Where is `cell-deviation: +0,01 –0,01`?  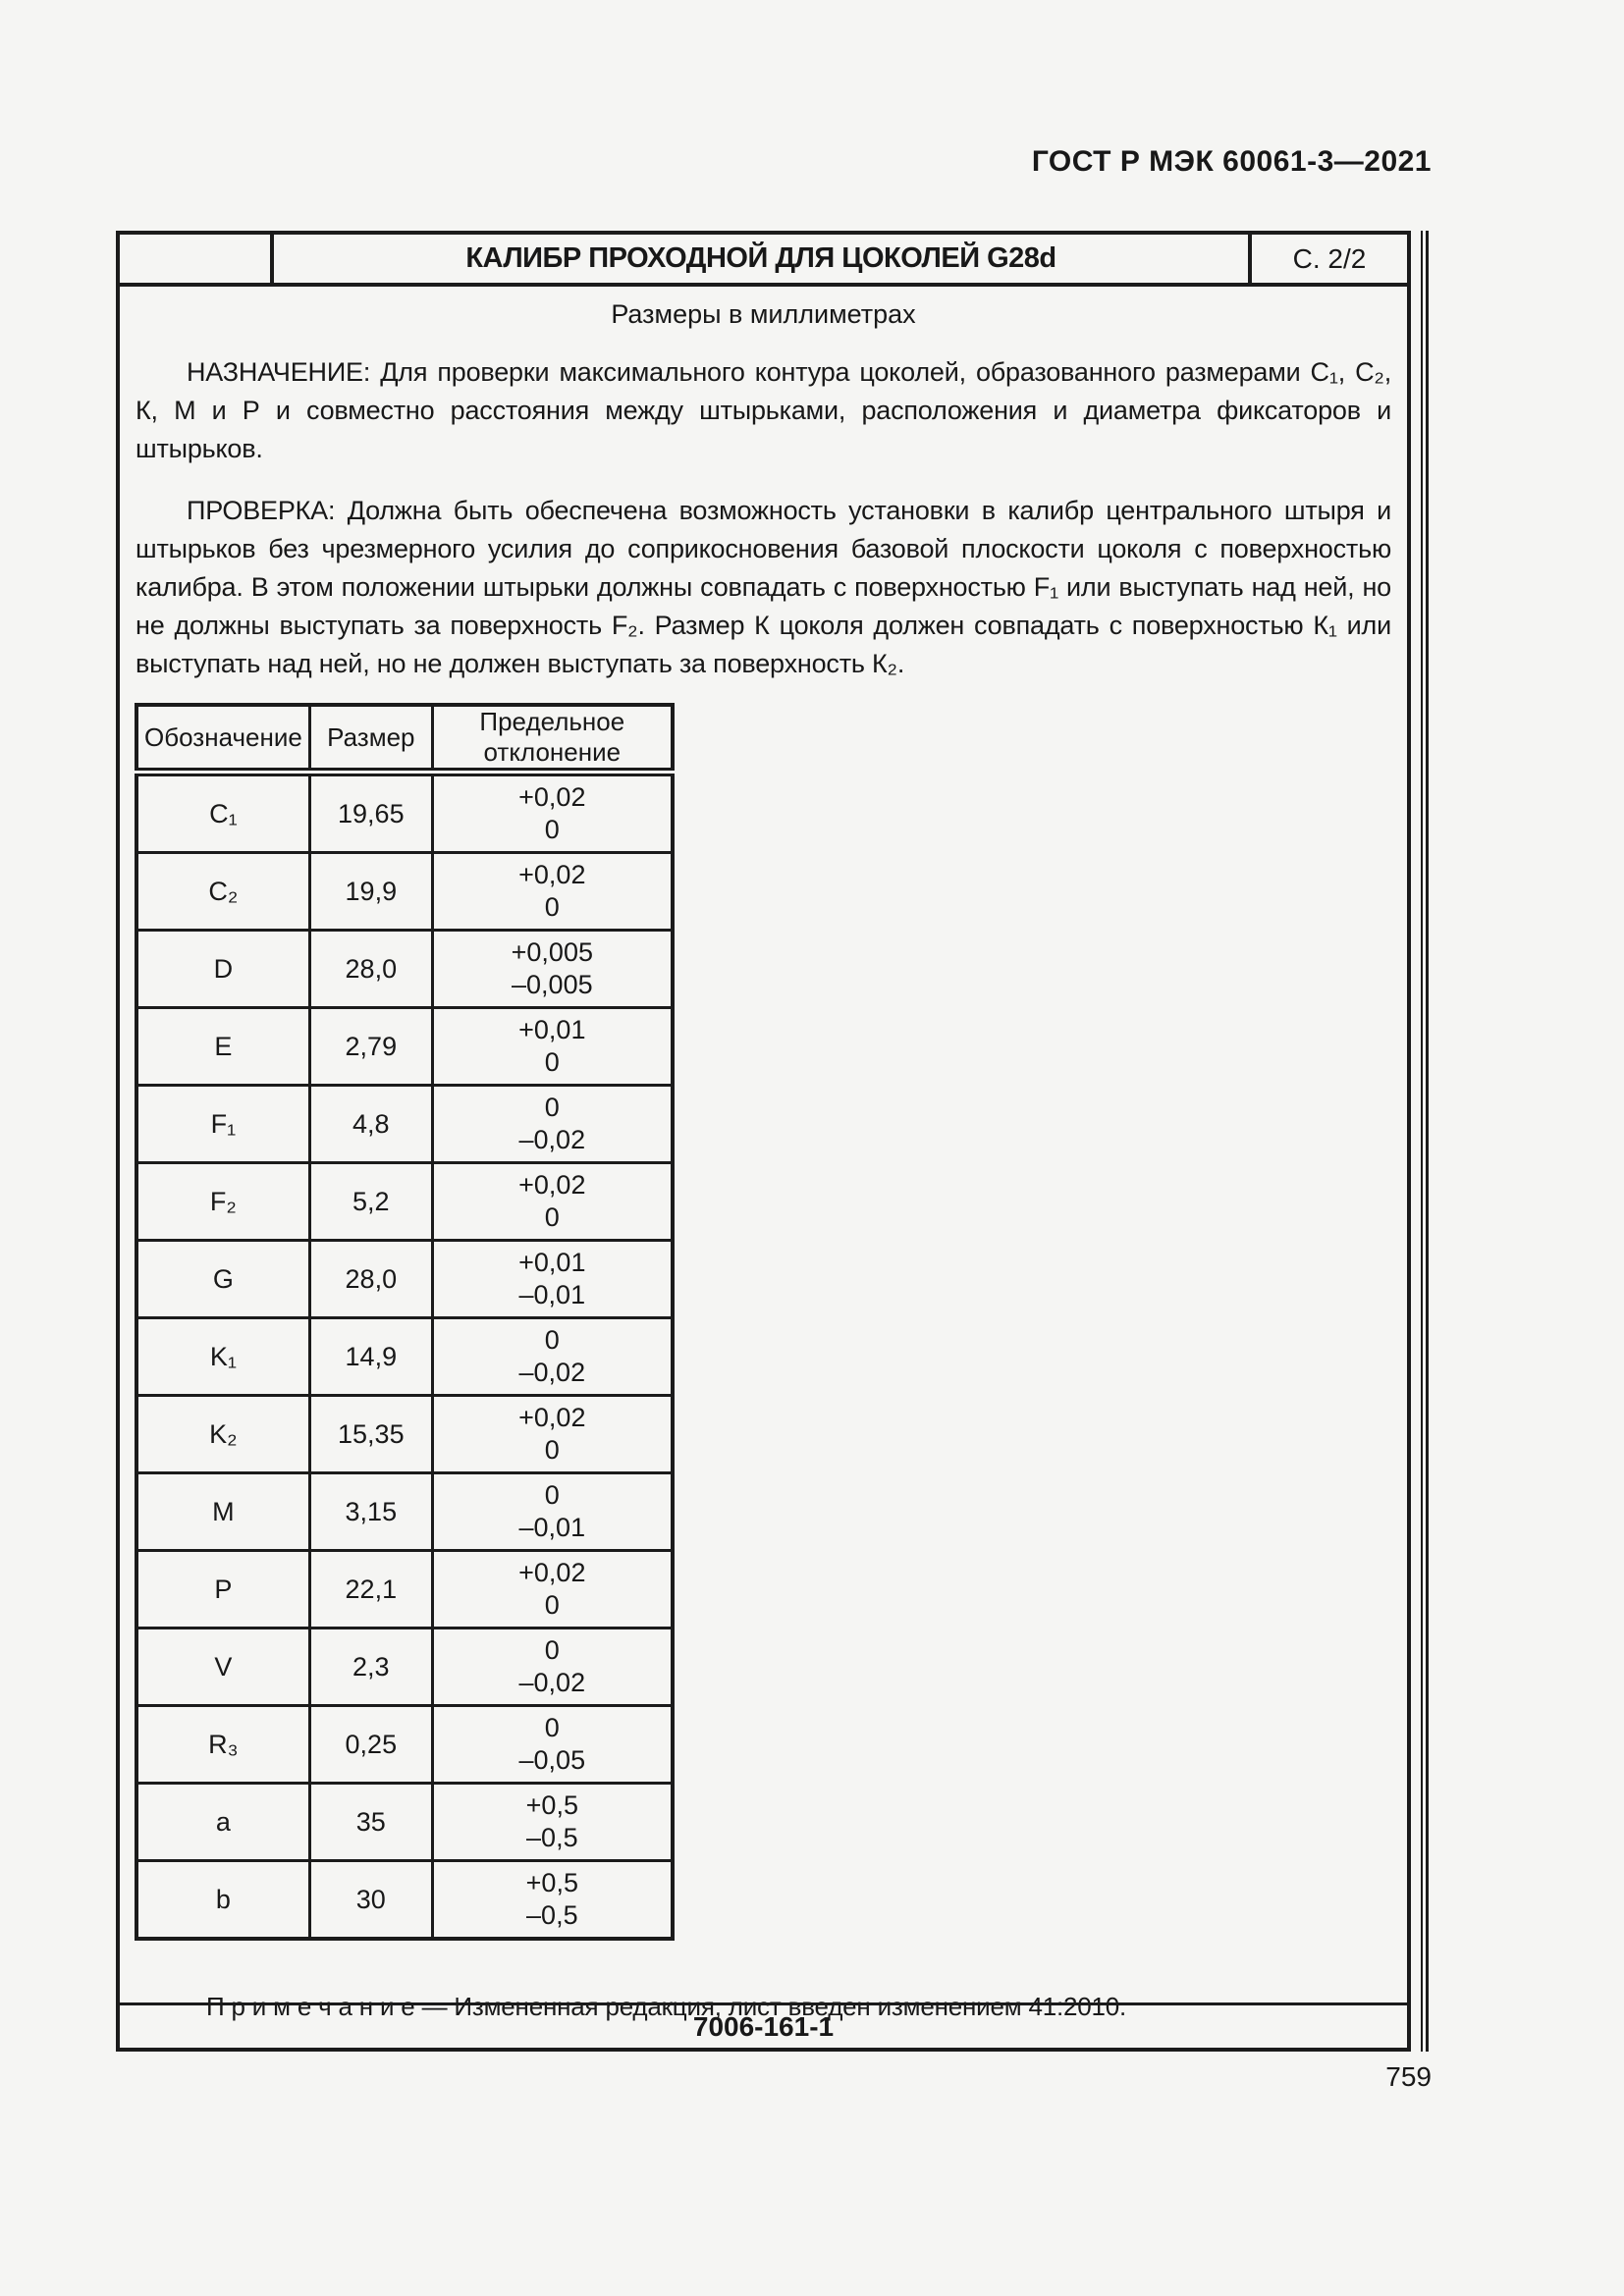 cell-deviation: +0,01 –0,01 is located at coordinates (552, 1278).